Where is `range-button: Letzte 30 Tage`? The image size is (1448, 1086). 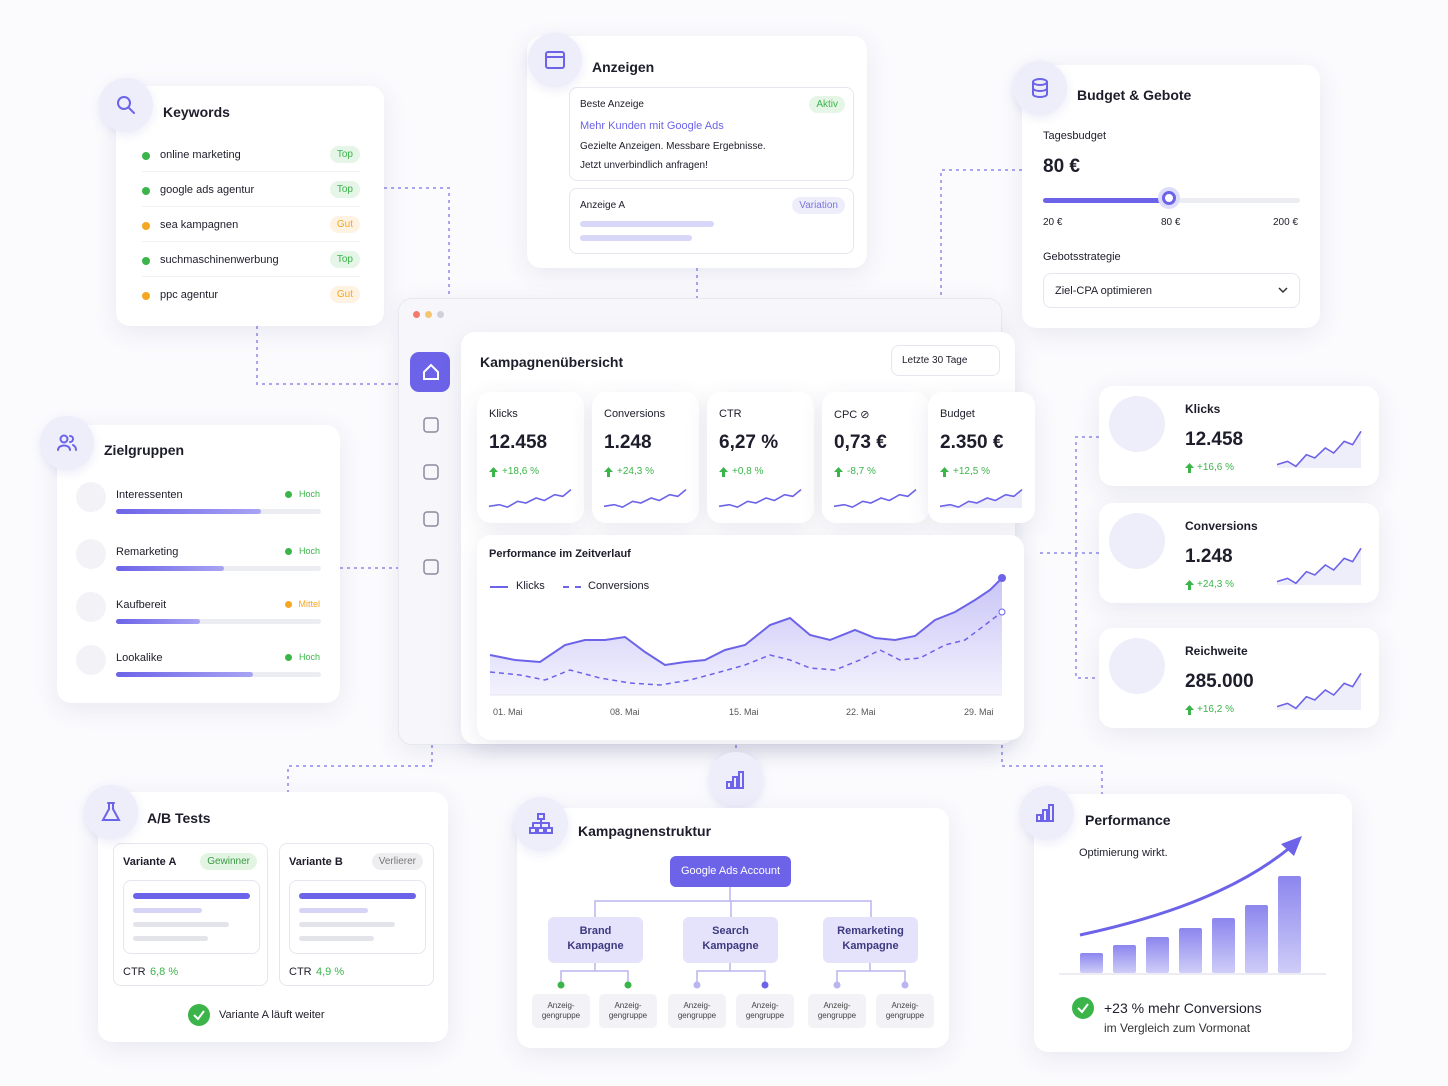
range-button: Letzte 30 Tage is located at coordinates (945, 360).